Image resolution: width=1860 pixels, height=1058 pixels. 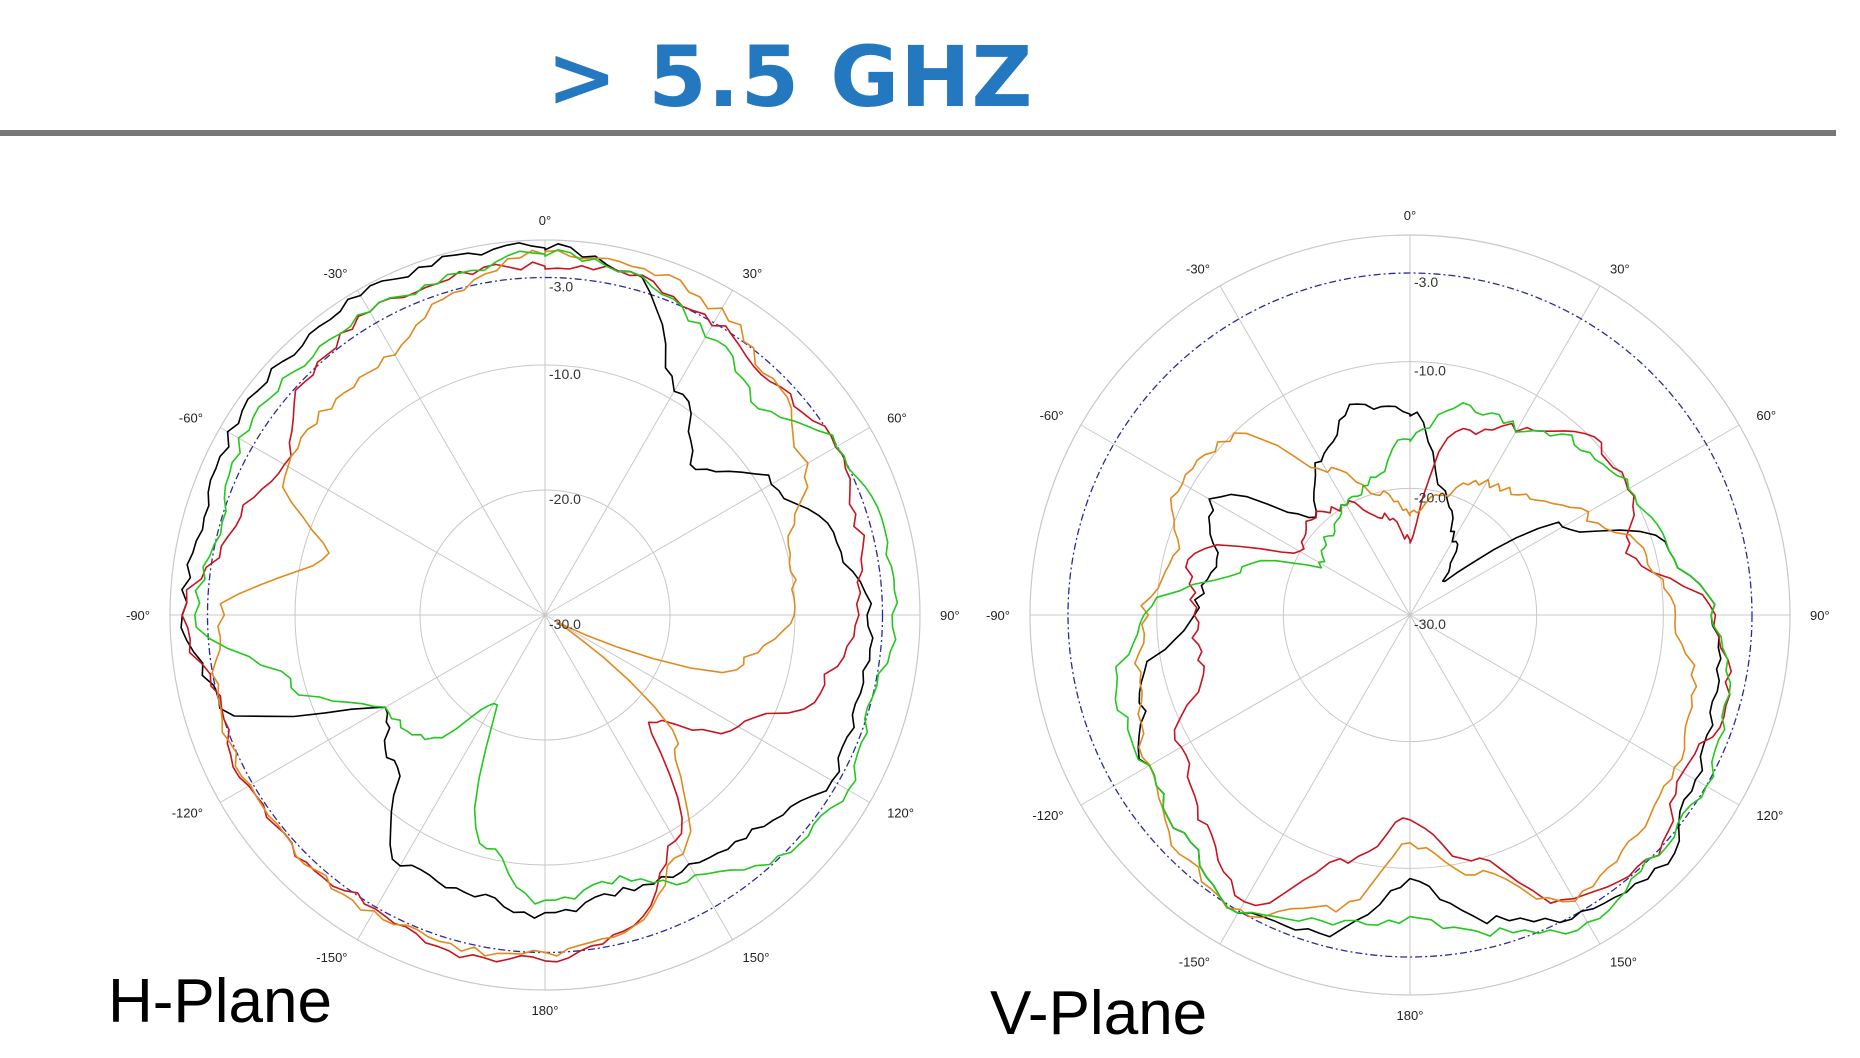 I want to click on v-plane-angle-tick-label: 180°, so click(x=1410, y=1015).